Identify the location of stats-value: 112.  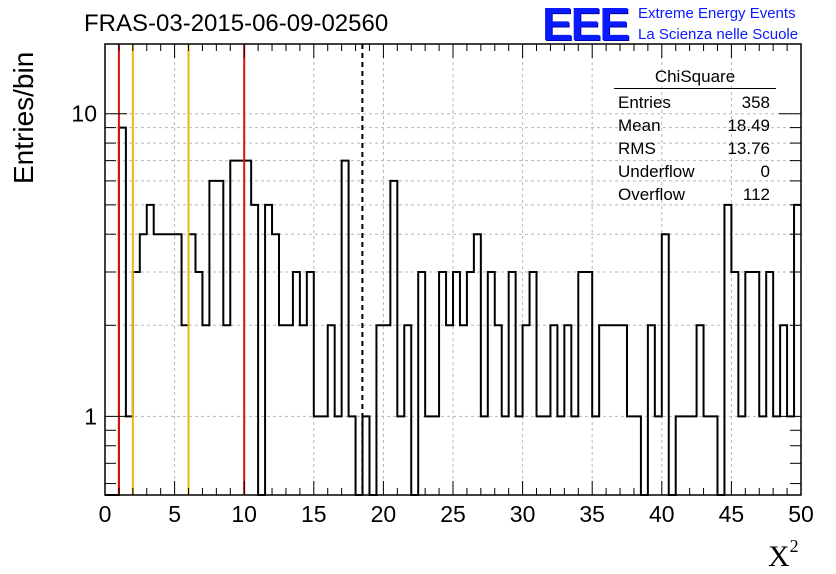
(756, 194).